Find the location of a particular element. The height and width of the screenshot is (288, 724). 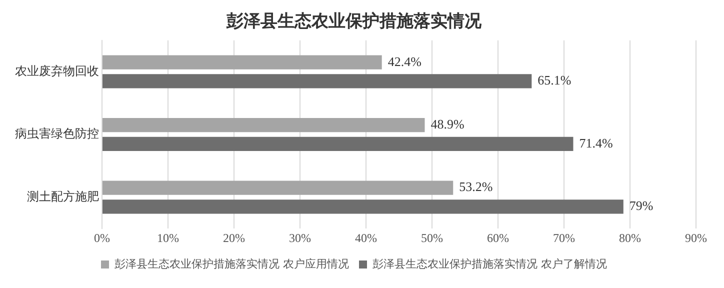

x-tick-label: 30% is located at coordinates (300, 237).